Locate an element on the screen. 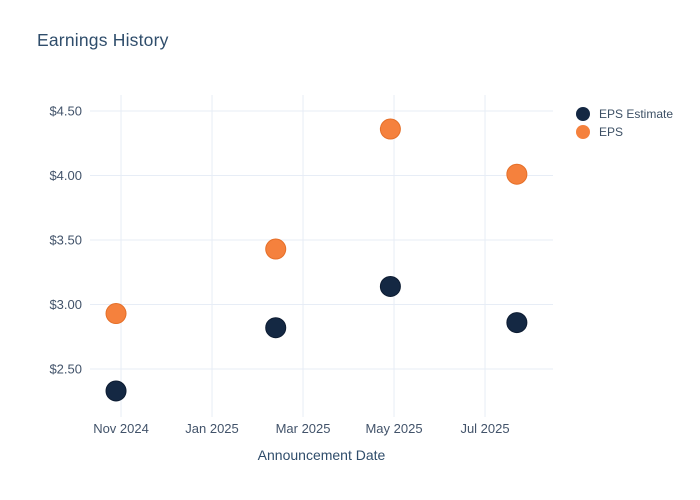  legend-item-eps-estimate: EPS Estimate is located at coordinates (624, 113).